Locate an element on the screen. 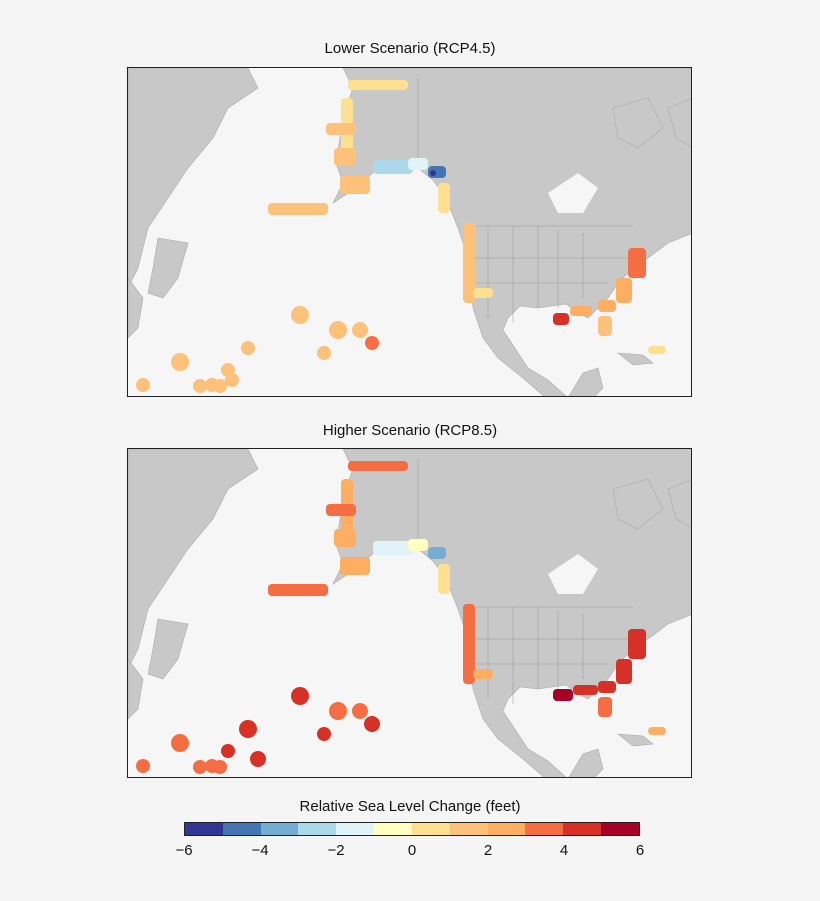  colorbar-tick-label: 6 is located at coordinates (640, 850).